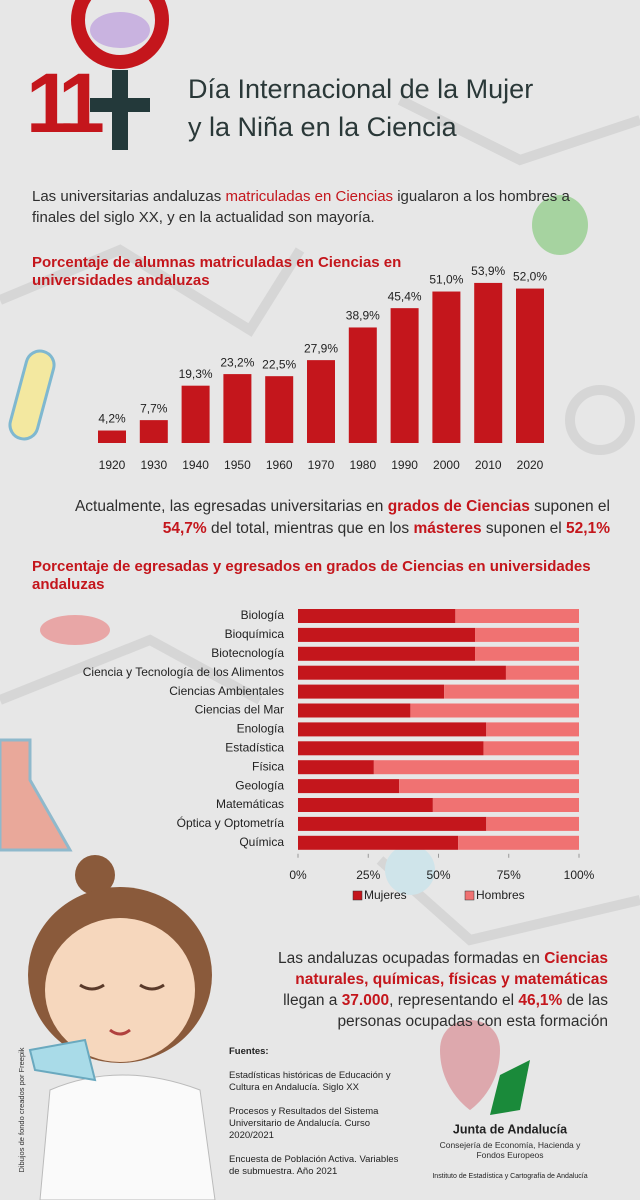 This screenshot has width=640, height=1200. What do you see at coordinates (237, 465) in the screenshot?
I see `x-tick-label: 1950` at bounding box center [237, 465].